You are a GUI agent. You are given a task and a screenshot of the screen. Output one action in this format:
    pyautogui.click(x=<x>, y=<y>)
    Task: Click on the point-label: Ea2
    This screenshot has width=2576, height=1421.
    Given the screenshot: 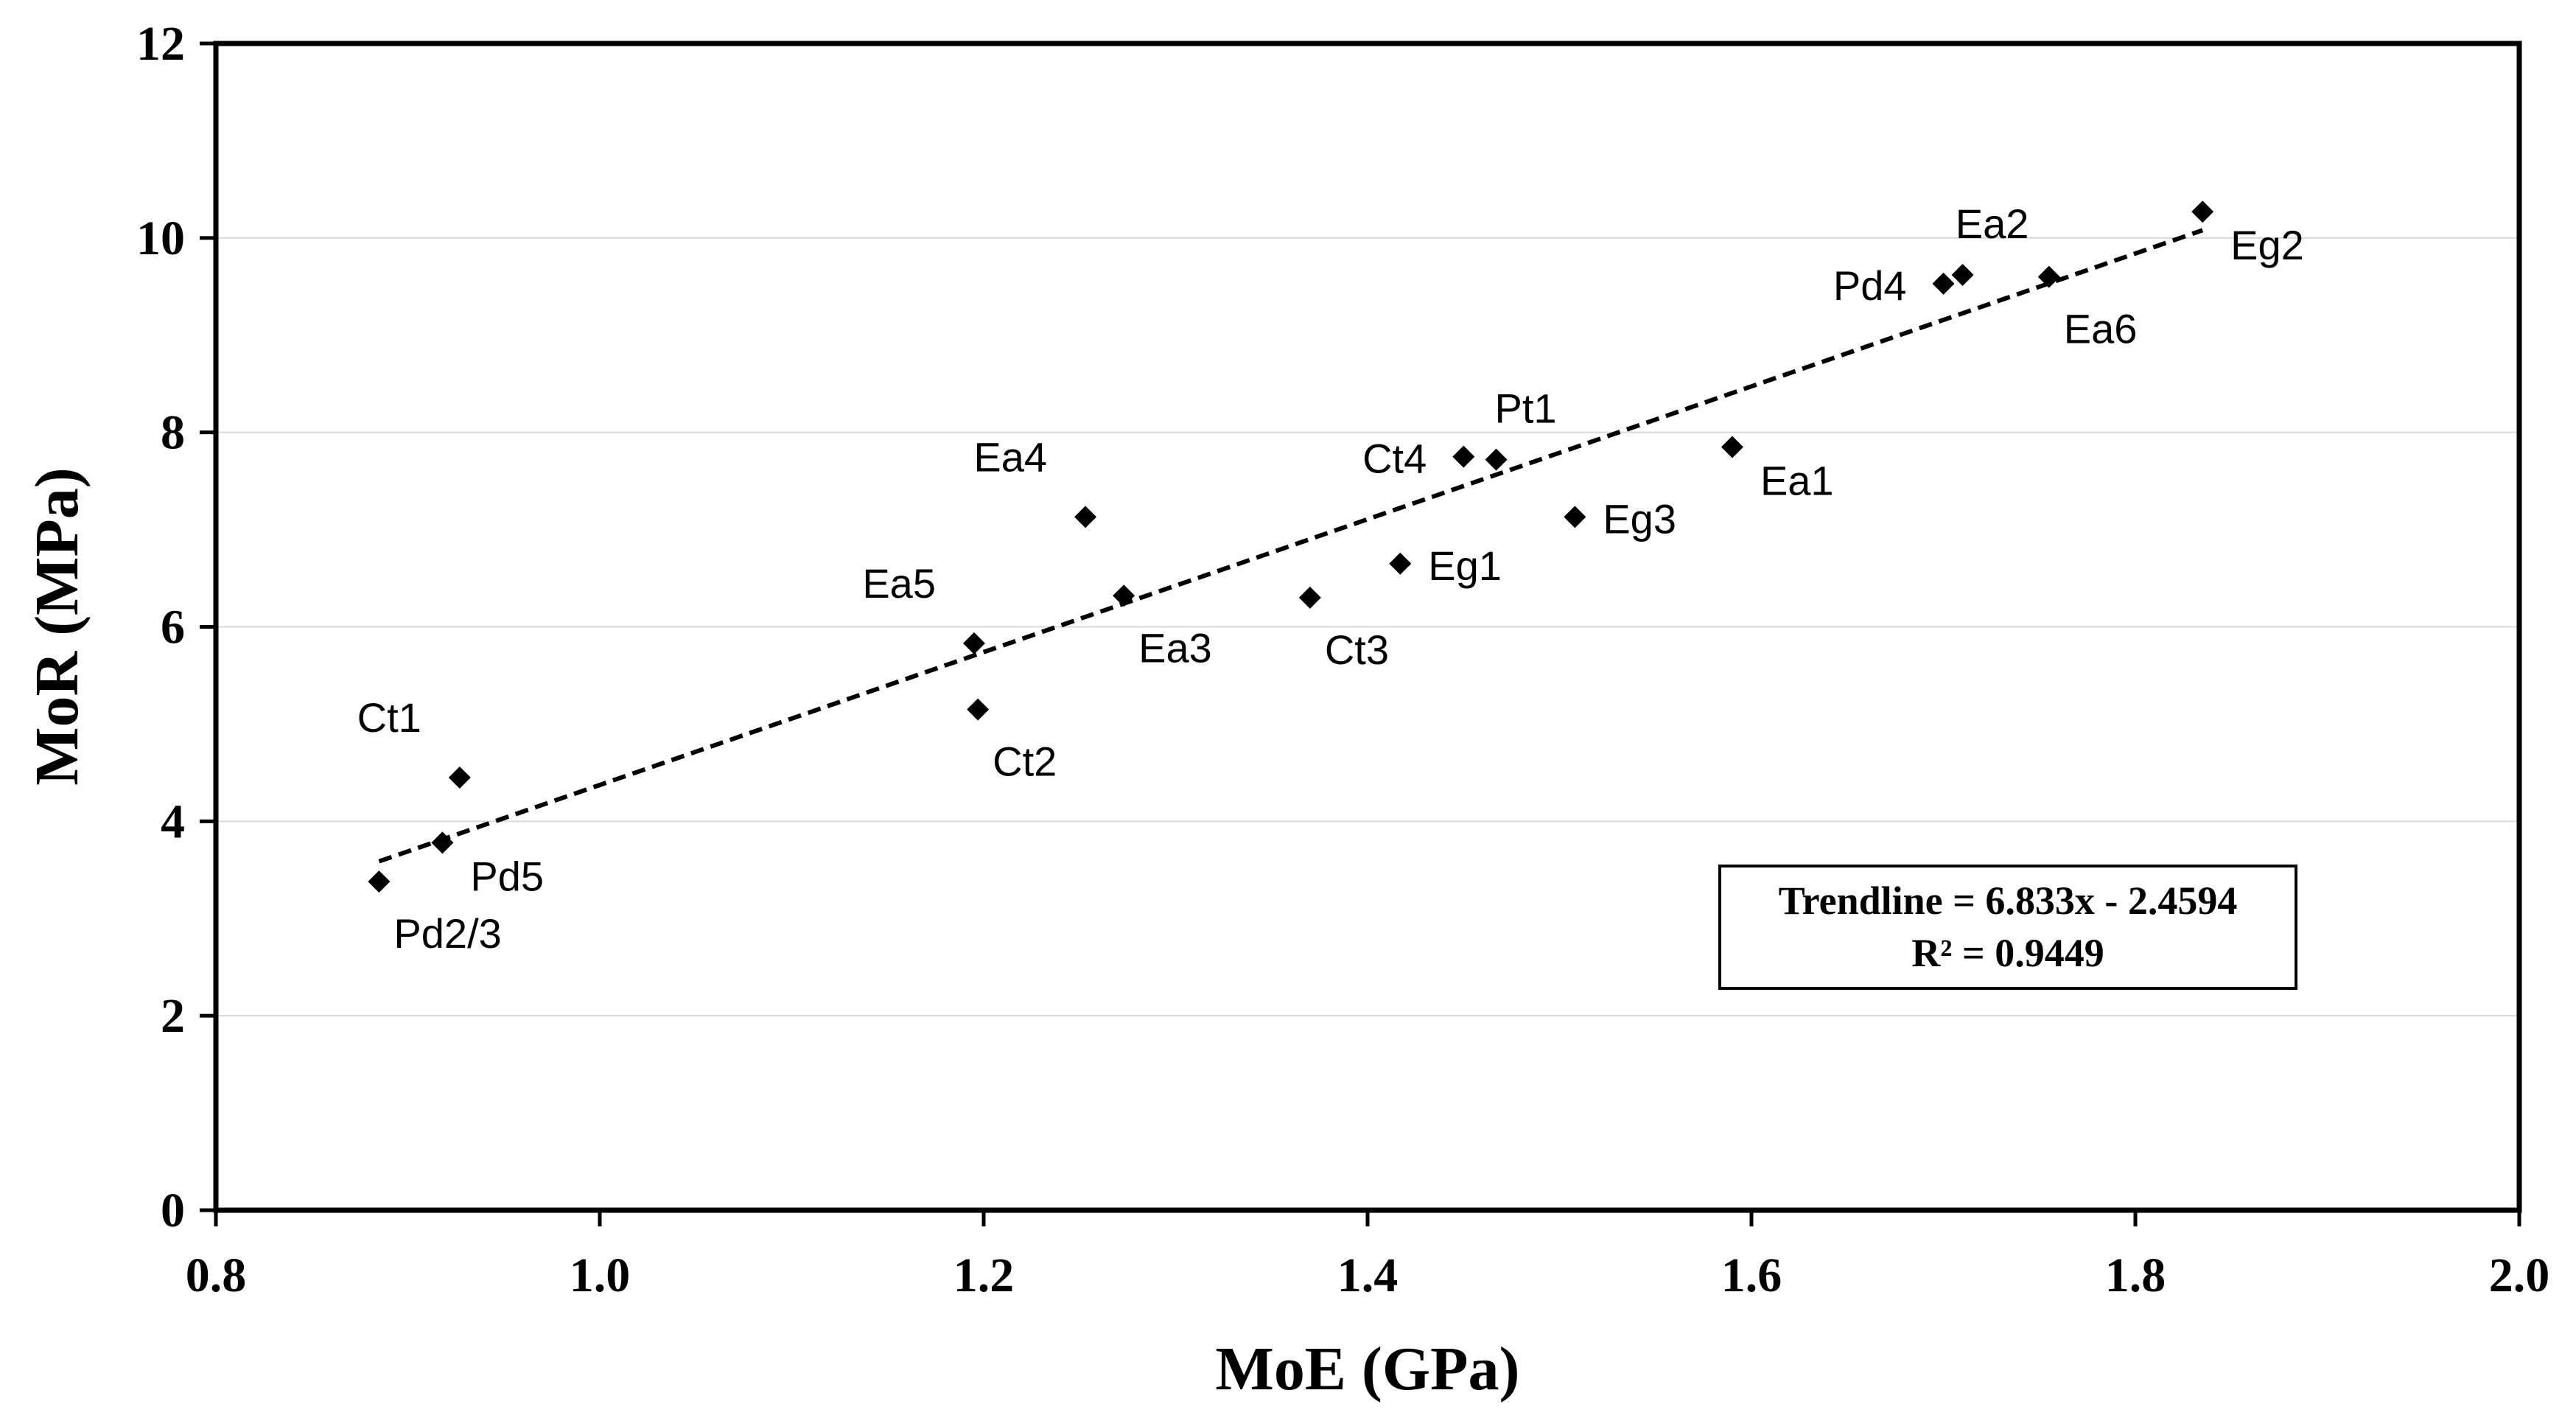 What is the action you would take?
    pyautogui.click(x=1992, y=223)
    